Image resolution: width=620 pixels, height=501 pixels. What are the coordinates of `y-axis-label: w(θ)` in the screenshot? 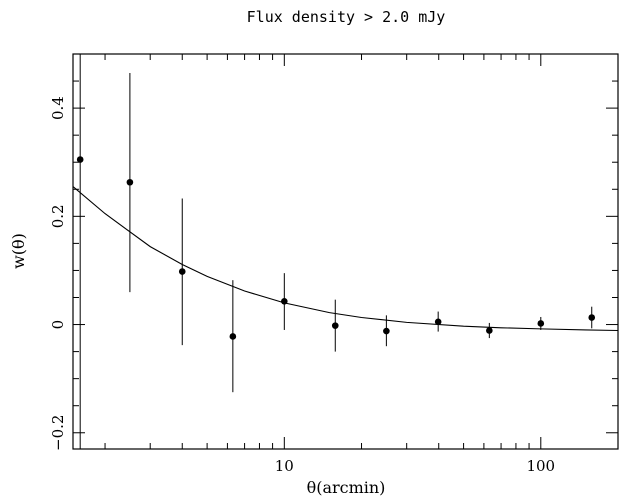 It's located at (18, 251).